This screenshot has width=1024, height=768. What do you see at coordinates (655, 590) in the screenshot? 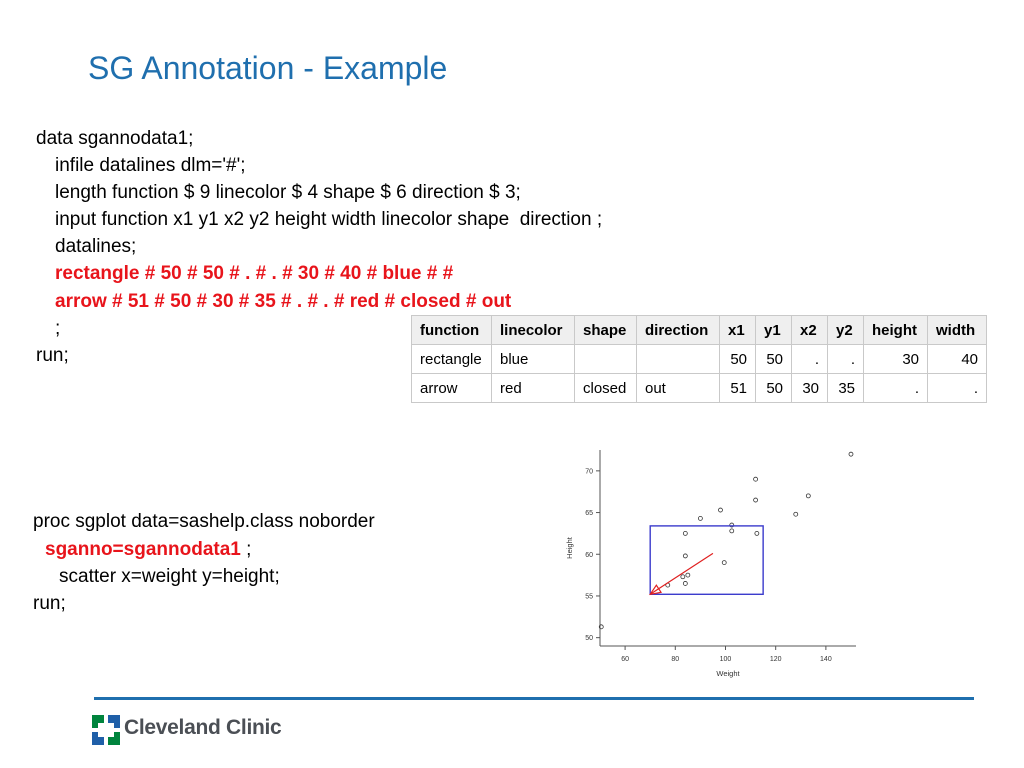
I see `annotation-arrow-head` at bounding box center [655, 590].